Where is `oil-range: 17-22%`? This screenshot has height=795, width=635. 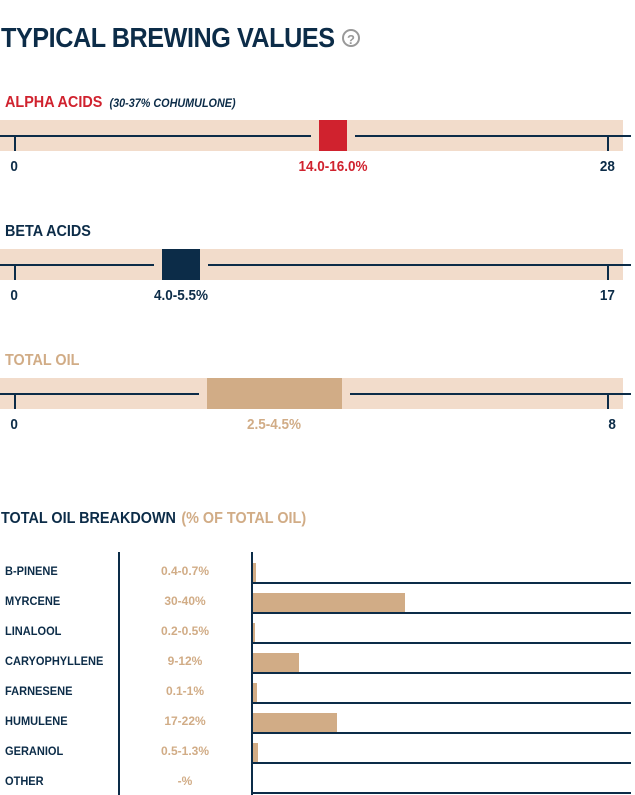
oil-range: 17-22% is located at coordinates (185, 721).